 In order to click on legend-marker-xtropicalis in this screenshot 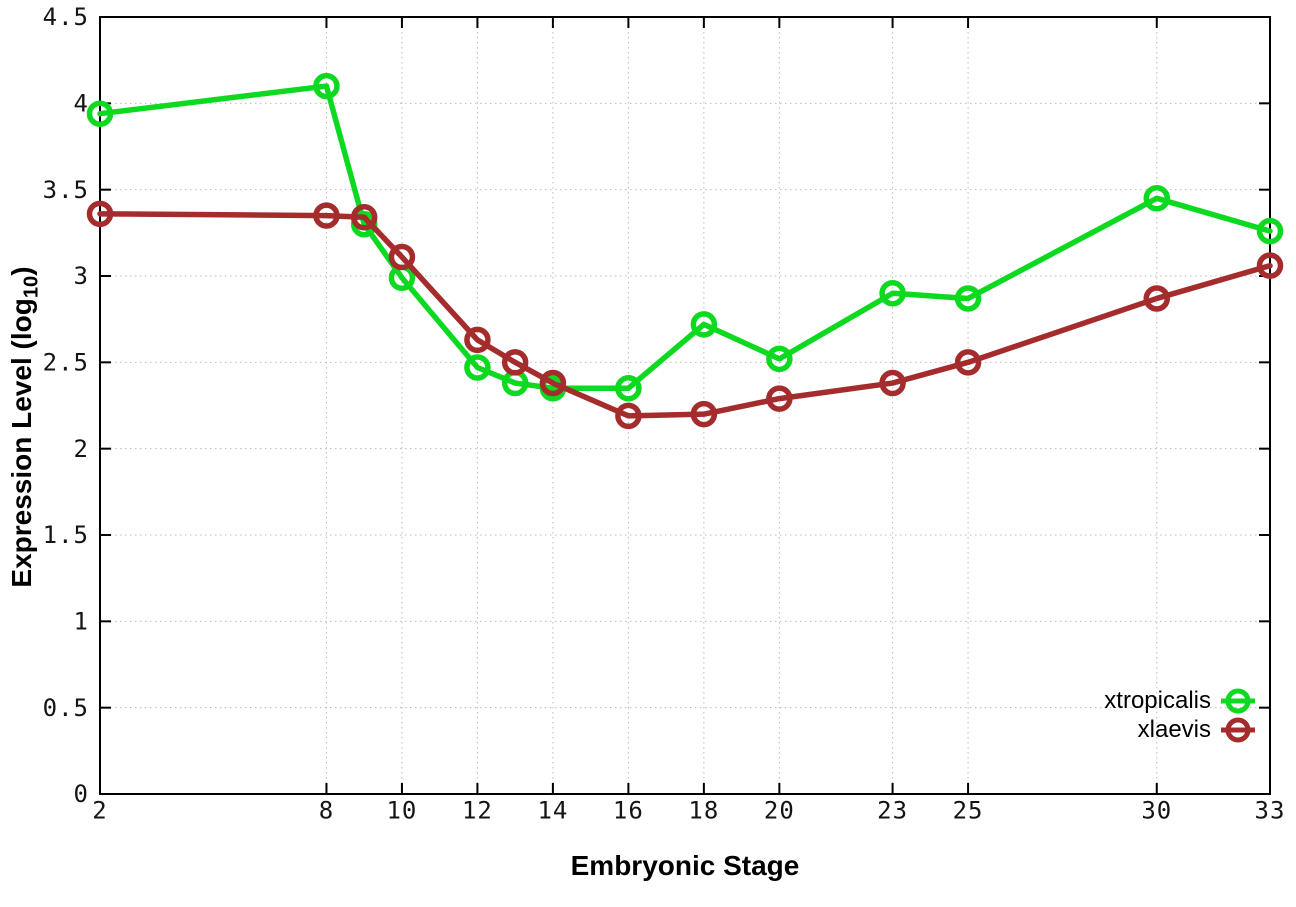, I will do `click(1238, 700)`.